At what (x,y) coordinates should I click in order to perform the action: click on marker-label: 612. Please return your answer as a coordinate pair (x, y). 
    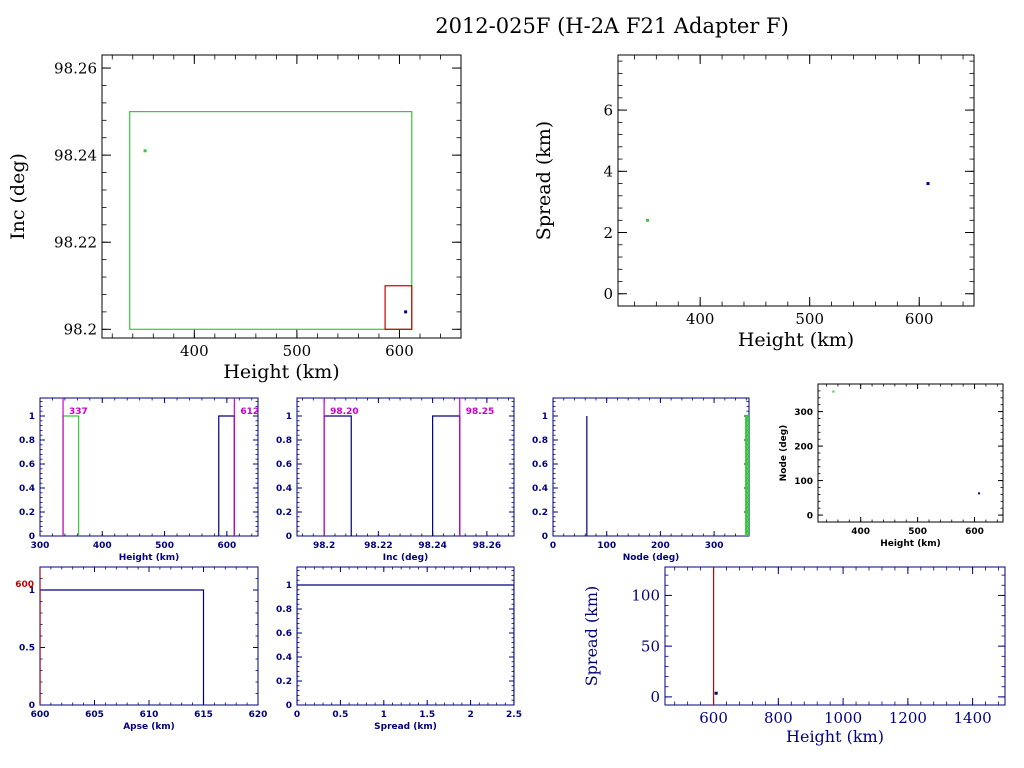
    Looking at the image, I should click on (249, 412).